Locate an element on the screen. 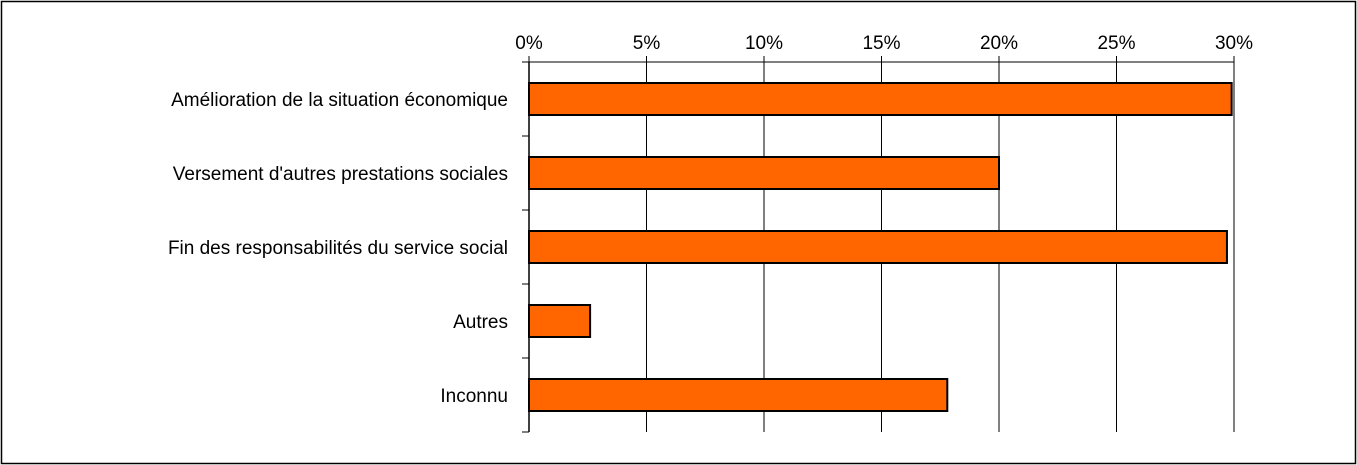  category-label: Versement d'autres prestations sociales is located at coordinates (340, 174).